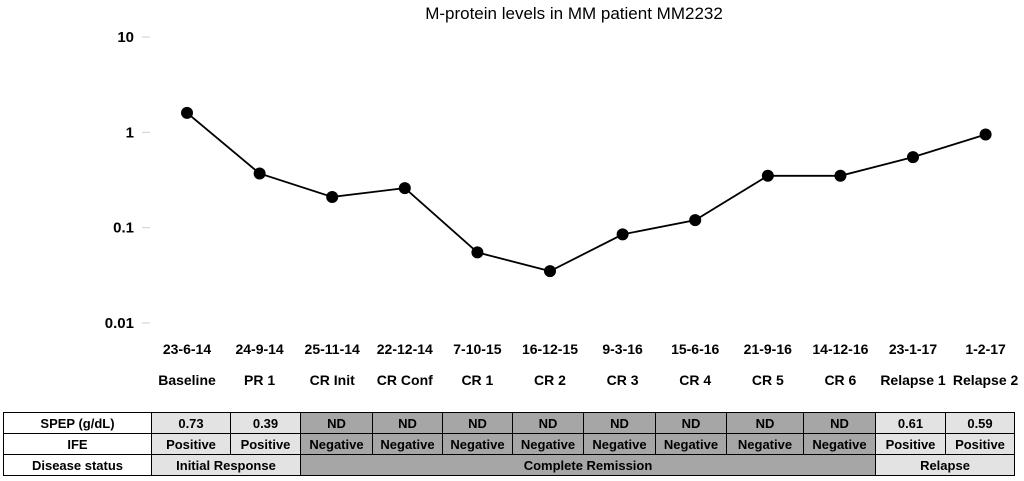 Image resolution: width=1024 pixels, height=481 pixels. Describe the element at coordinates (332, 349) in the screenshot. I see `x-date-label: 25-11-14` at that location.